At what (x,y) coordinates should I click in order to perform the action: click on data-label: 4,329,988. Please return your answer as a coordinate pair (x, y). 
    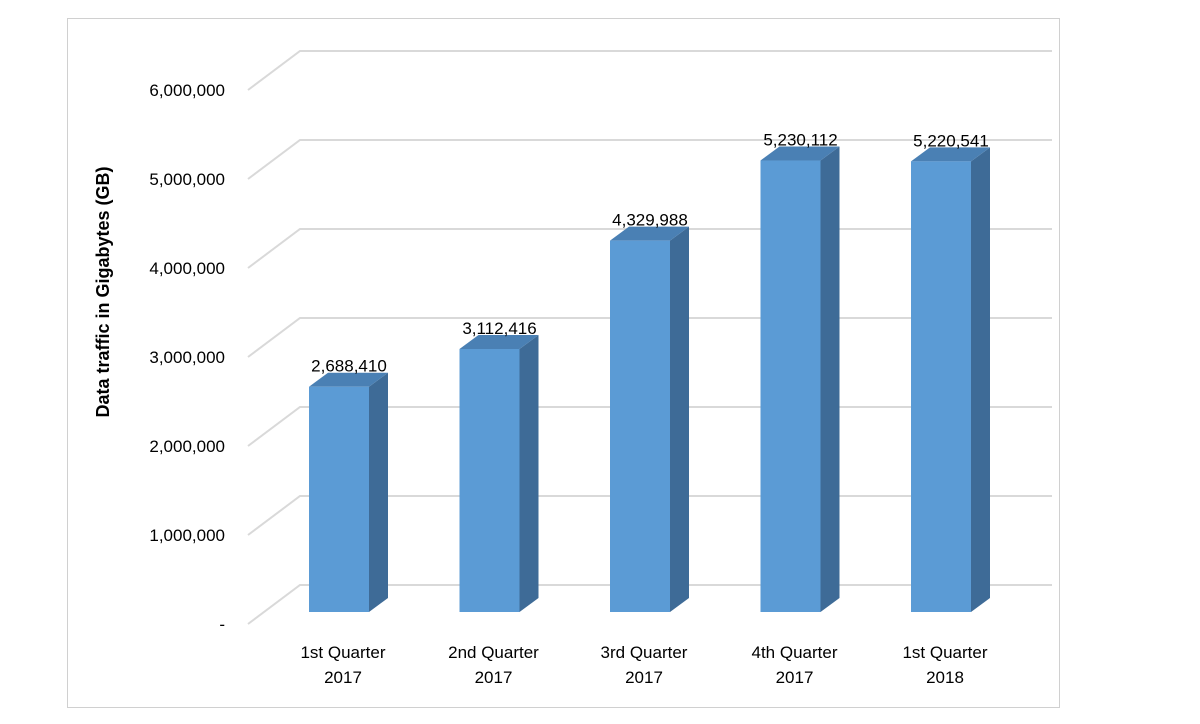
    Looking at the image, I should click on (650, 220).